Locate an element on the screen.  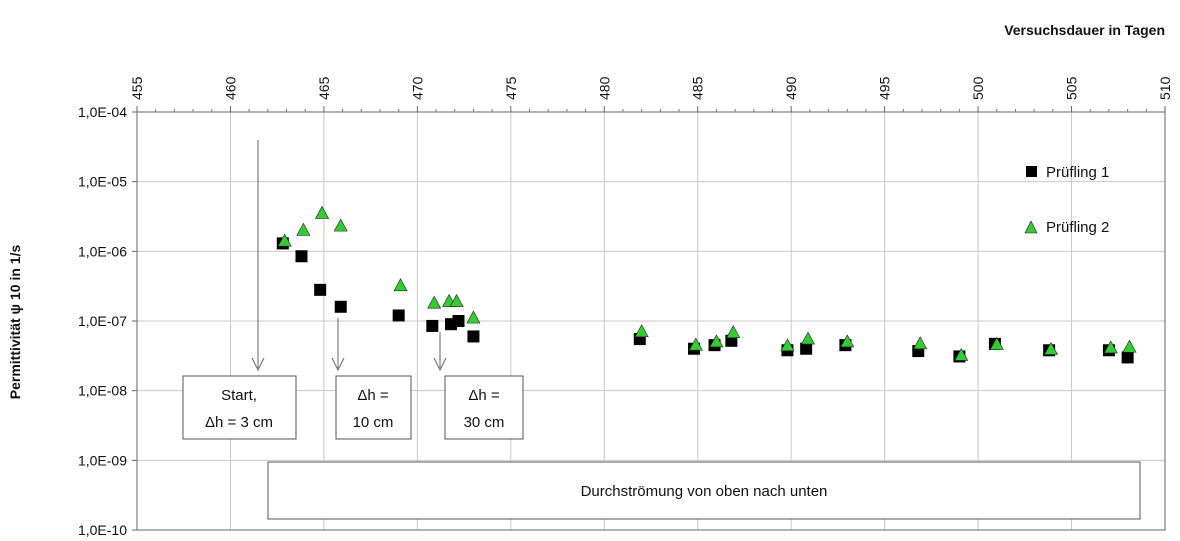
annotation-10cm: Δh = 10 cm is located at coordinates (373, 407).